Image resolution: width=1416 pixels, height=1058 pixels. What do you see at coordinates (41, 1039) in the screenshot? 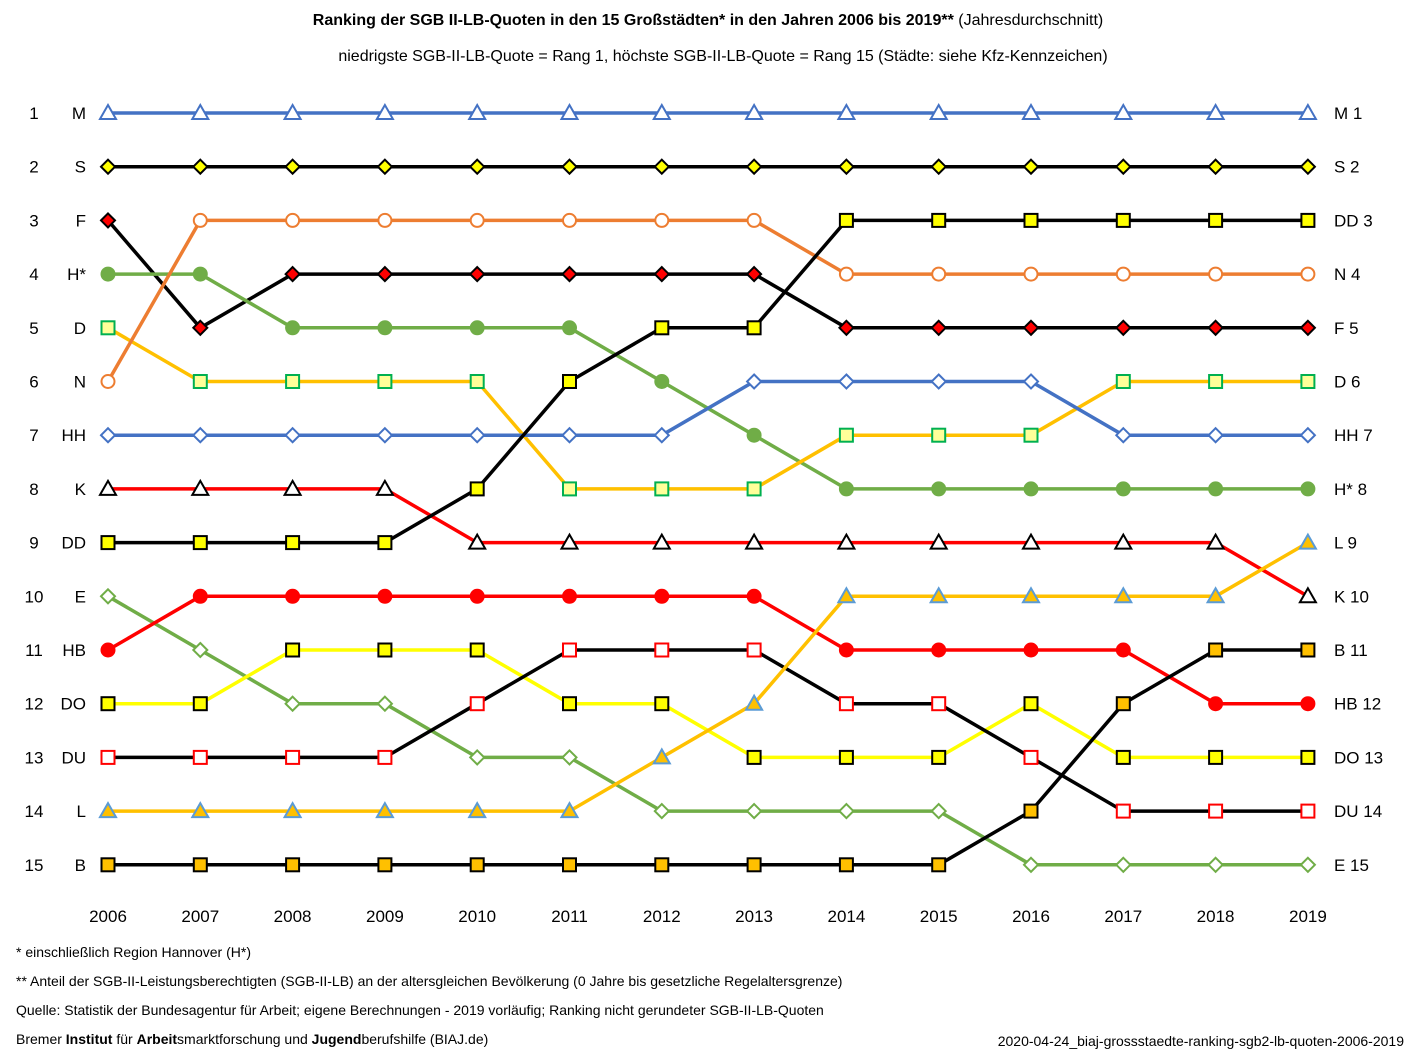
I see `institute-text-1: Bremer` at bounding box center [41, 1039].